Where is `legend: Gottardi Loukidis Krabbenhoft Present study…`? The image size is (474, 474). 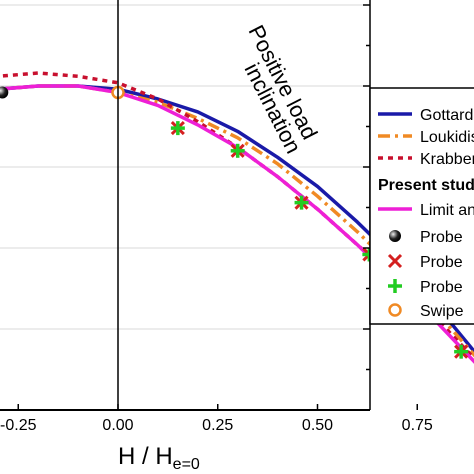 legend: Gottardi Loukidis Krabbenhoft Present study… is located at coordinates (421, 206).